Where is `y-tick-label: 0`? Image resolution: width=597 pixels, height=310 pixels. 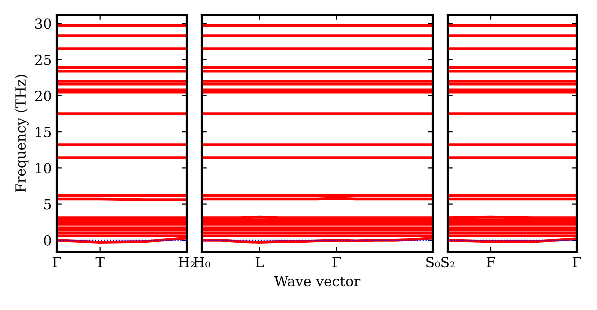 y-tick-label: 0 is located at coordinates (48, 240).